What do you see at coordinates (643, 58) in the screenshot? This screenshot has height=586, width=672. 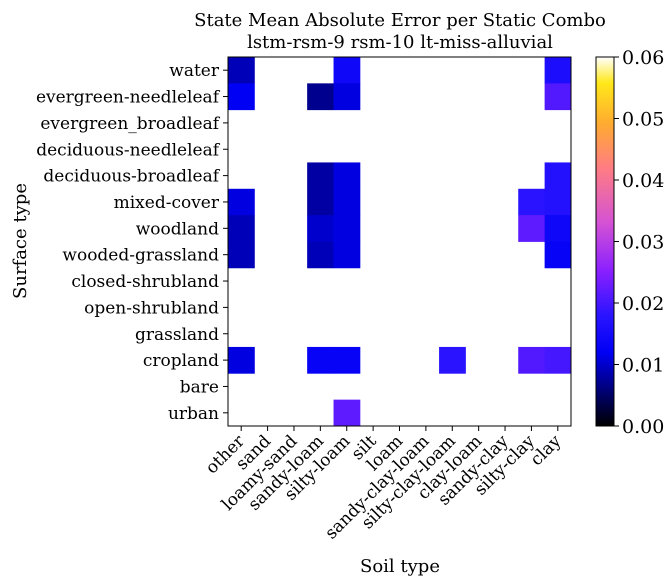 I see `colorbar-tick-label: 0.06` at bounding box center [643, 58].